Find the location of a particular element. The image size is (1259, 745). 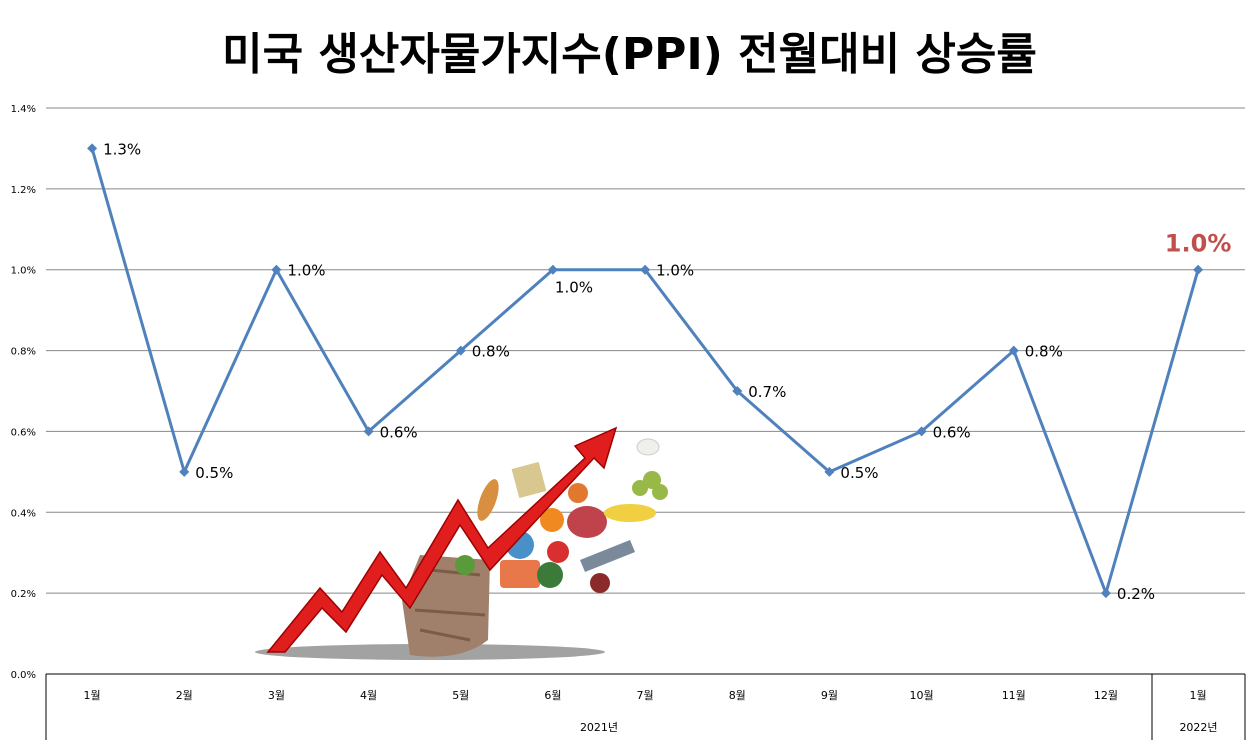

x-tick-label: 3월 is located at coordinates (276, 695).